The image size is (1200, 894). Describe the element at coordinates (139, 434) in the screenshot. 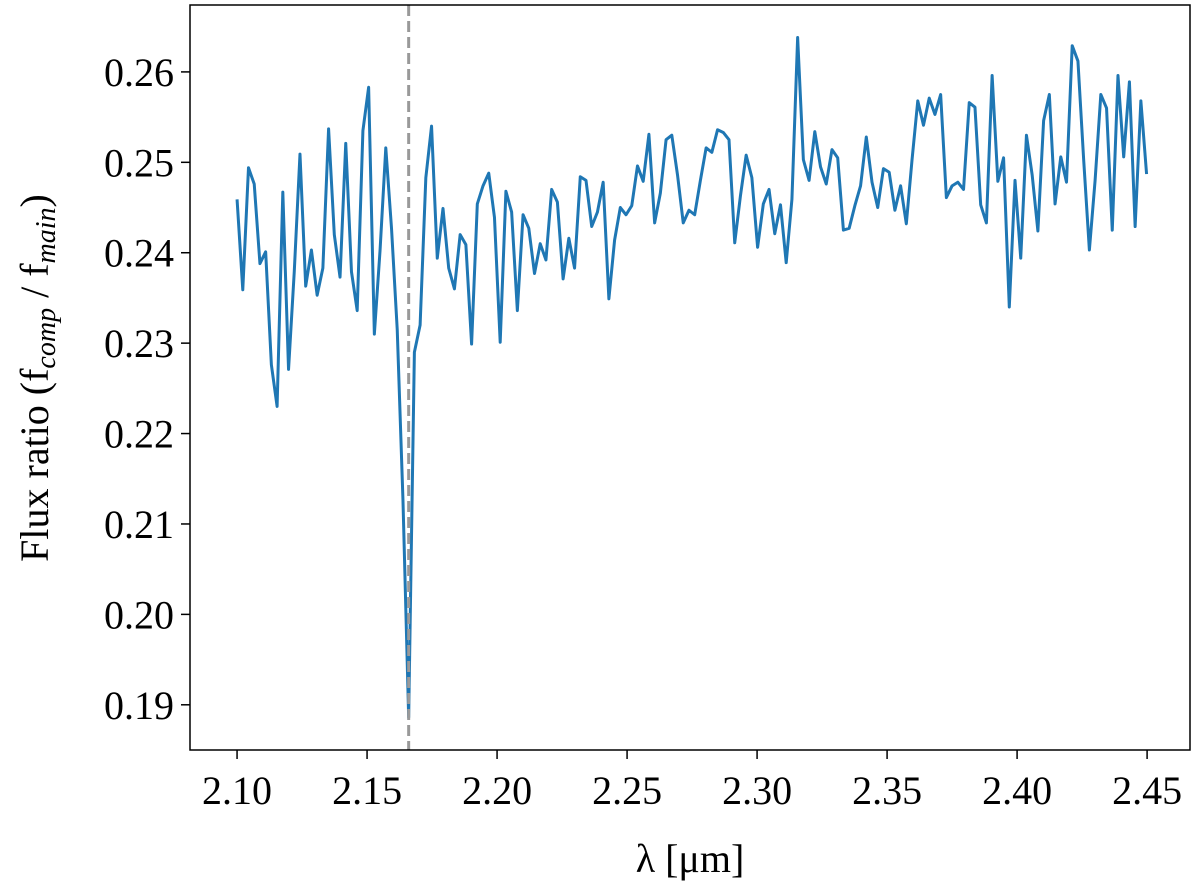

I see `y-tick-label: 0.22` at that location.